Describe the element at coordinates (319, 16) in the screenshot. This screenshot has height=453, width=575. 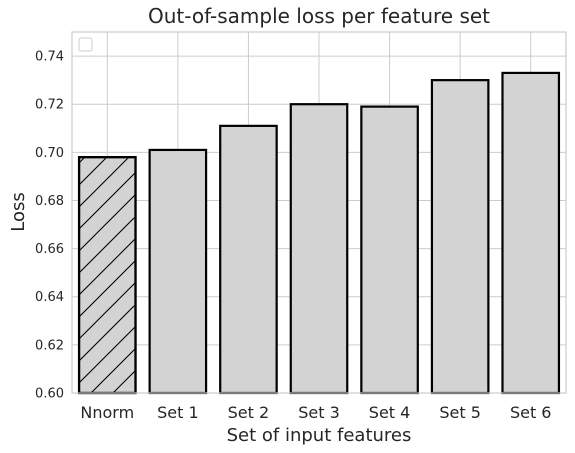
I see `chart-title: Out-of-sample loss per feature set` at that location.